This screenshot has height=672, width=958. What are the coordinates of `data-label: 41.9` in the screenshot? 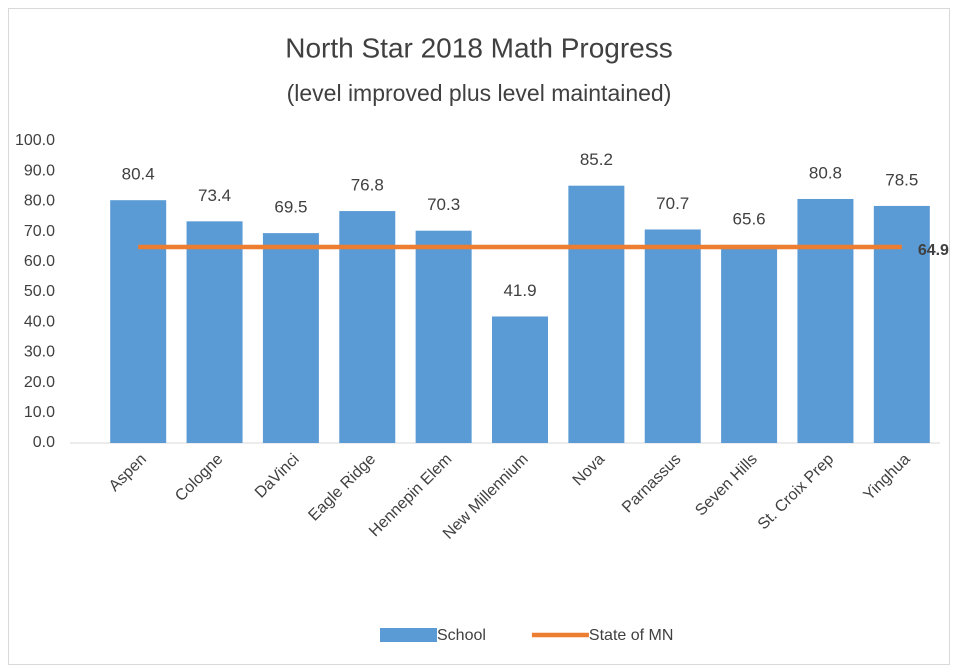 It's located at (519, 290).